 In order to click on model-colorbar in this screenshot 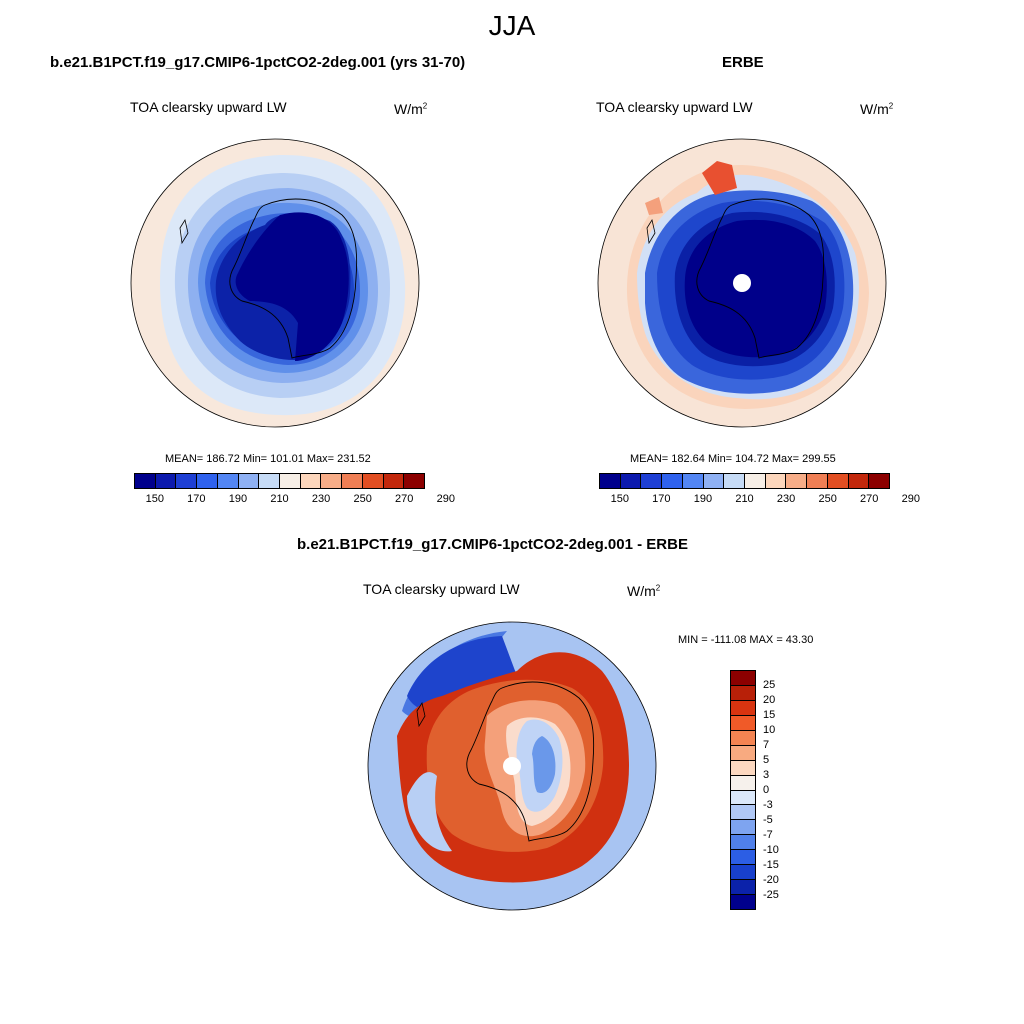, I will do `click(279, 481)`.